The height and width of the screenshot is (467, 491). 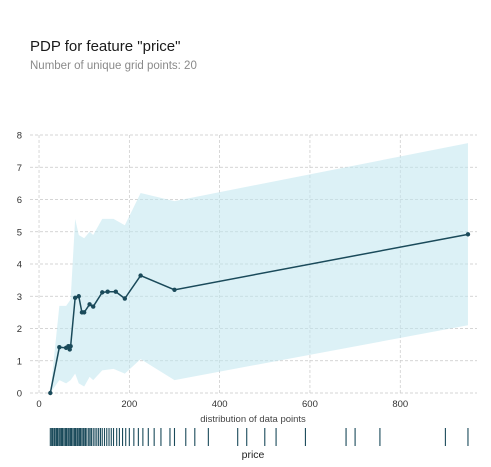 What do you see at coordinates (19, 394) in the screenshot?
I see `y-tick-label: 0` at bounding box center [19, 394].